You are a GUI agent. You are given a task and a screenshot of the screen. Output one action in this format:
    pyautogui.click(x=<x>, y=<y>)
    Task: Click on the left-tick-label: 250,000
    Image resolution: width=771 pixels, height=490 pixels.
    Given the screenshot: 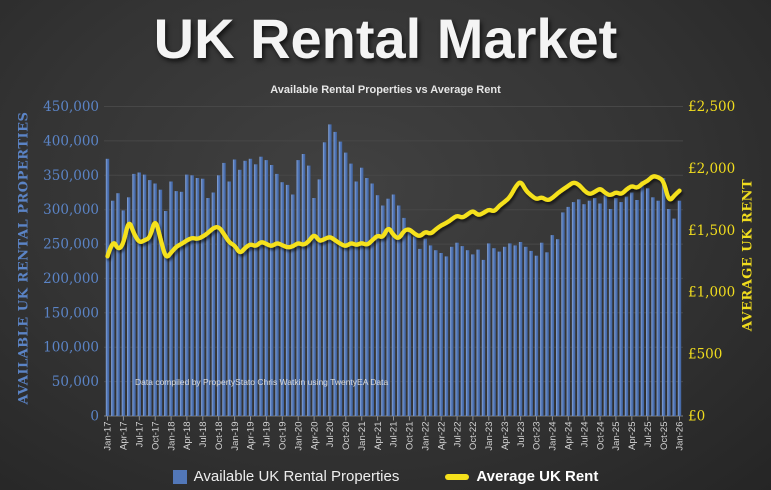 What is the action you would take?
    pyautogui.click(x=71, y=245)
    